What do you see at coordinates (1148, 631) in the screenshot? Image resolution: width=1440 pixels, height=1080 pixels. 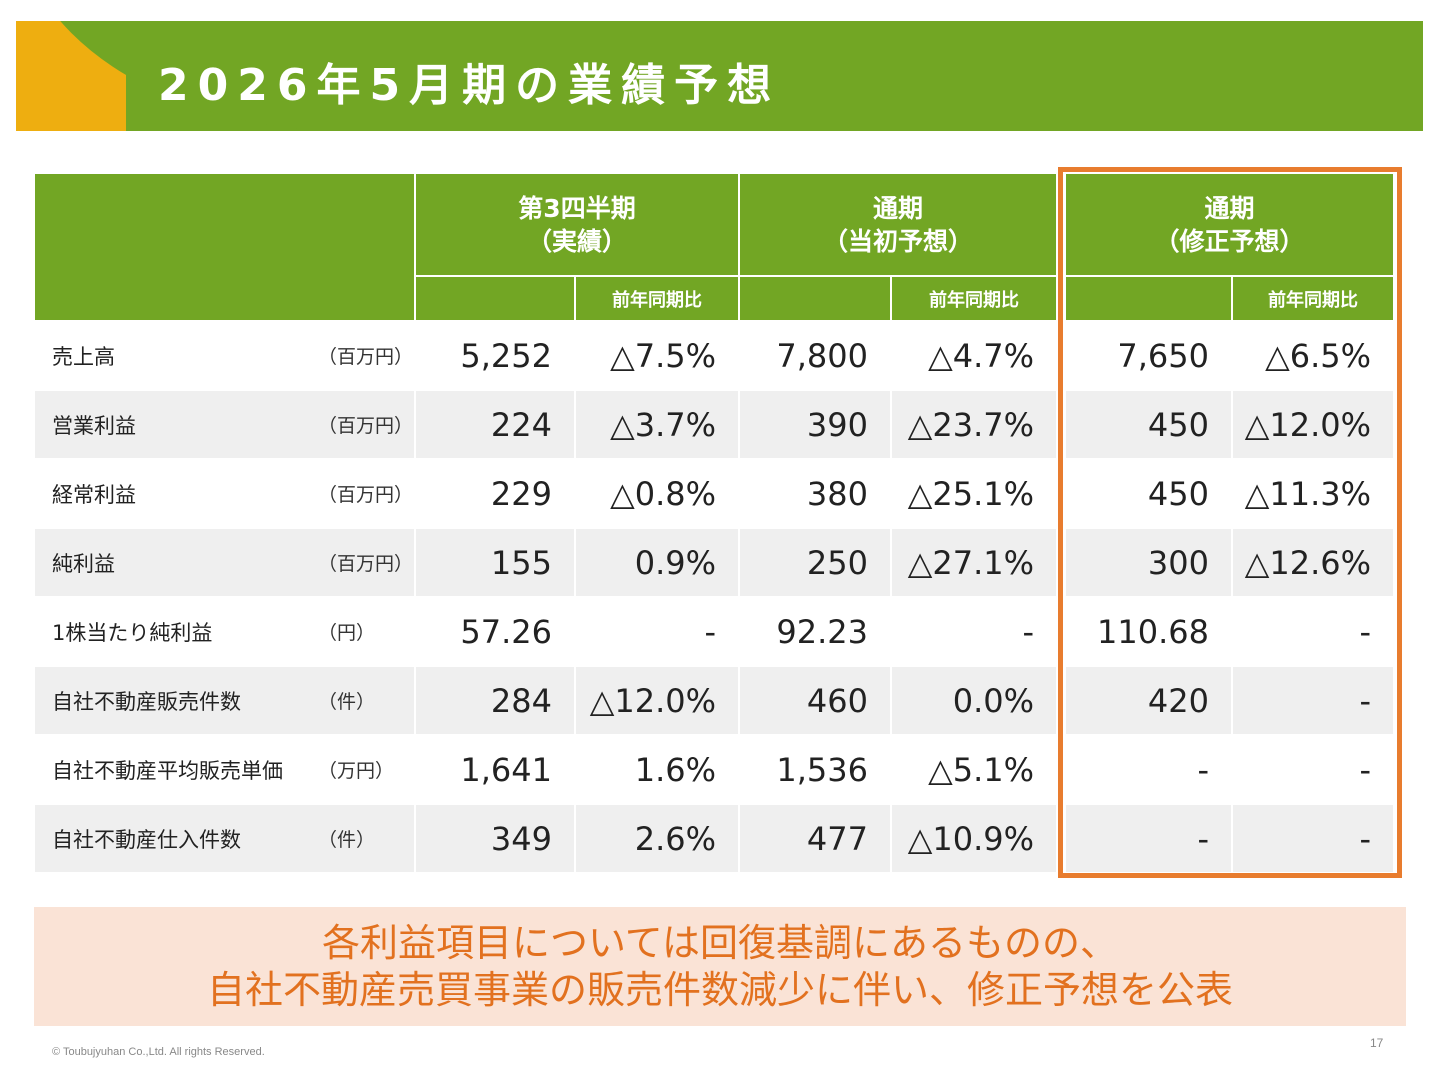 I see `value-cell: 110.68` at bounding box center [1148, 631].